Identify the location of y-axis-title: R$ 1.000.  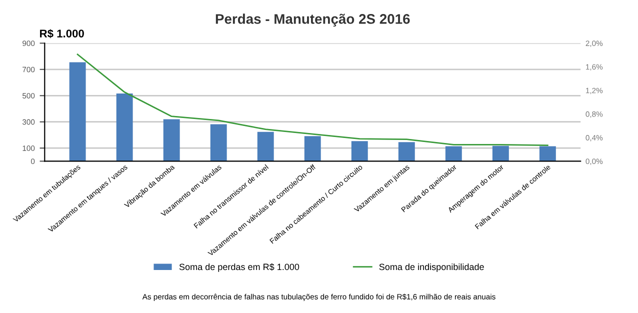
(62, 33).